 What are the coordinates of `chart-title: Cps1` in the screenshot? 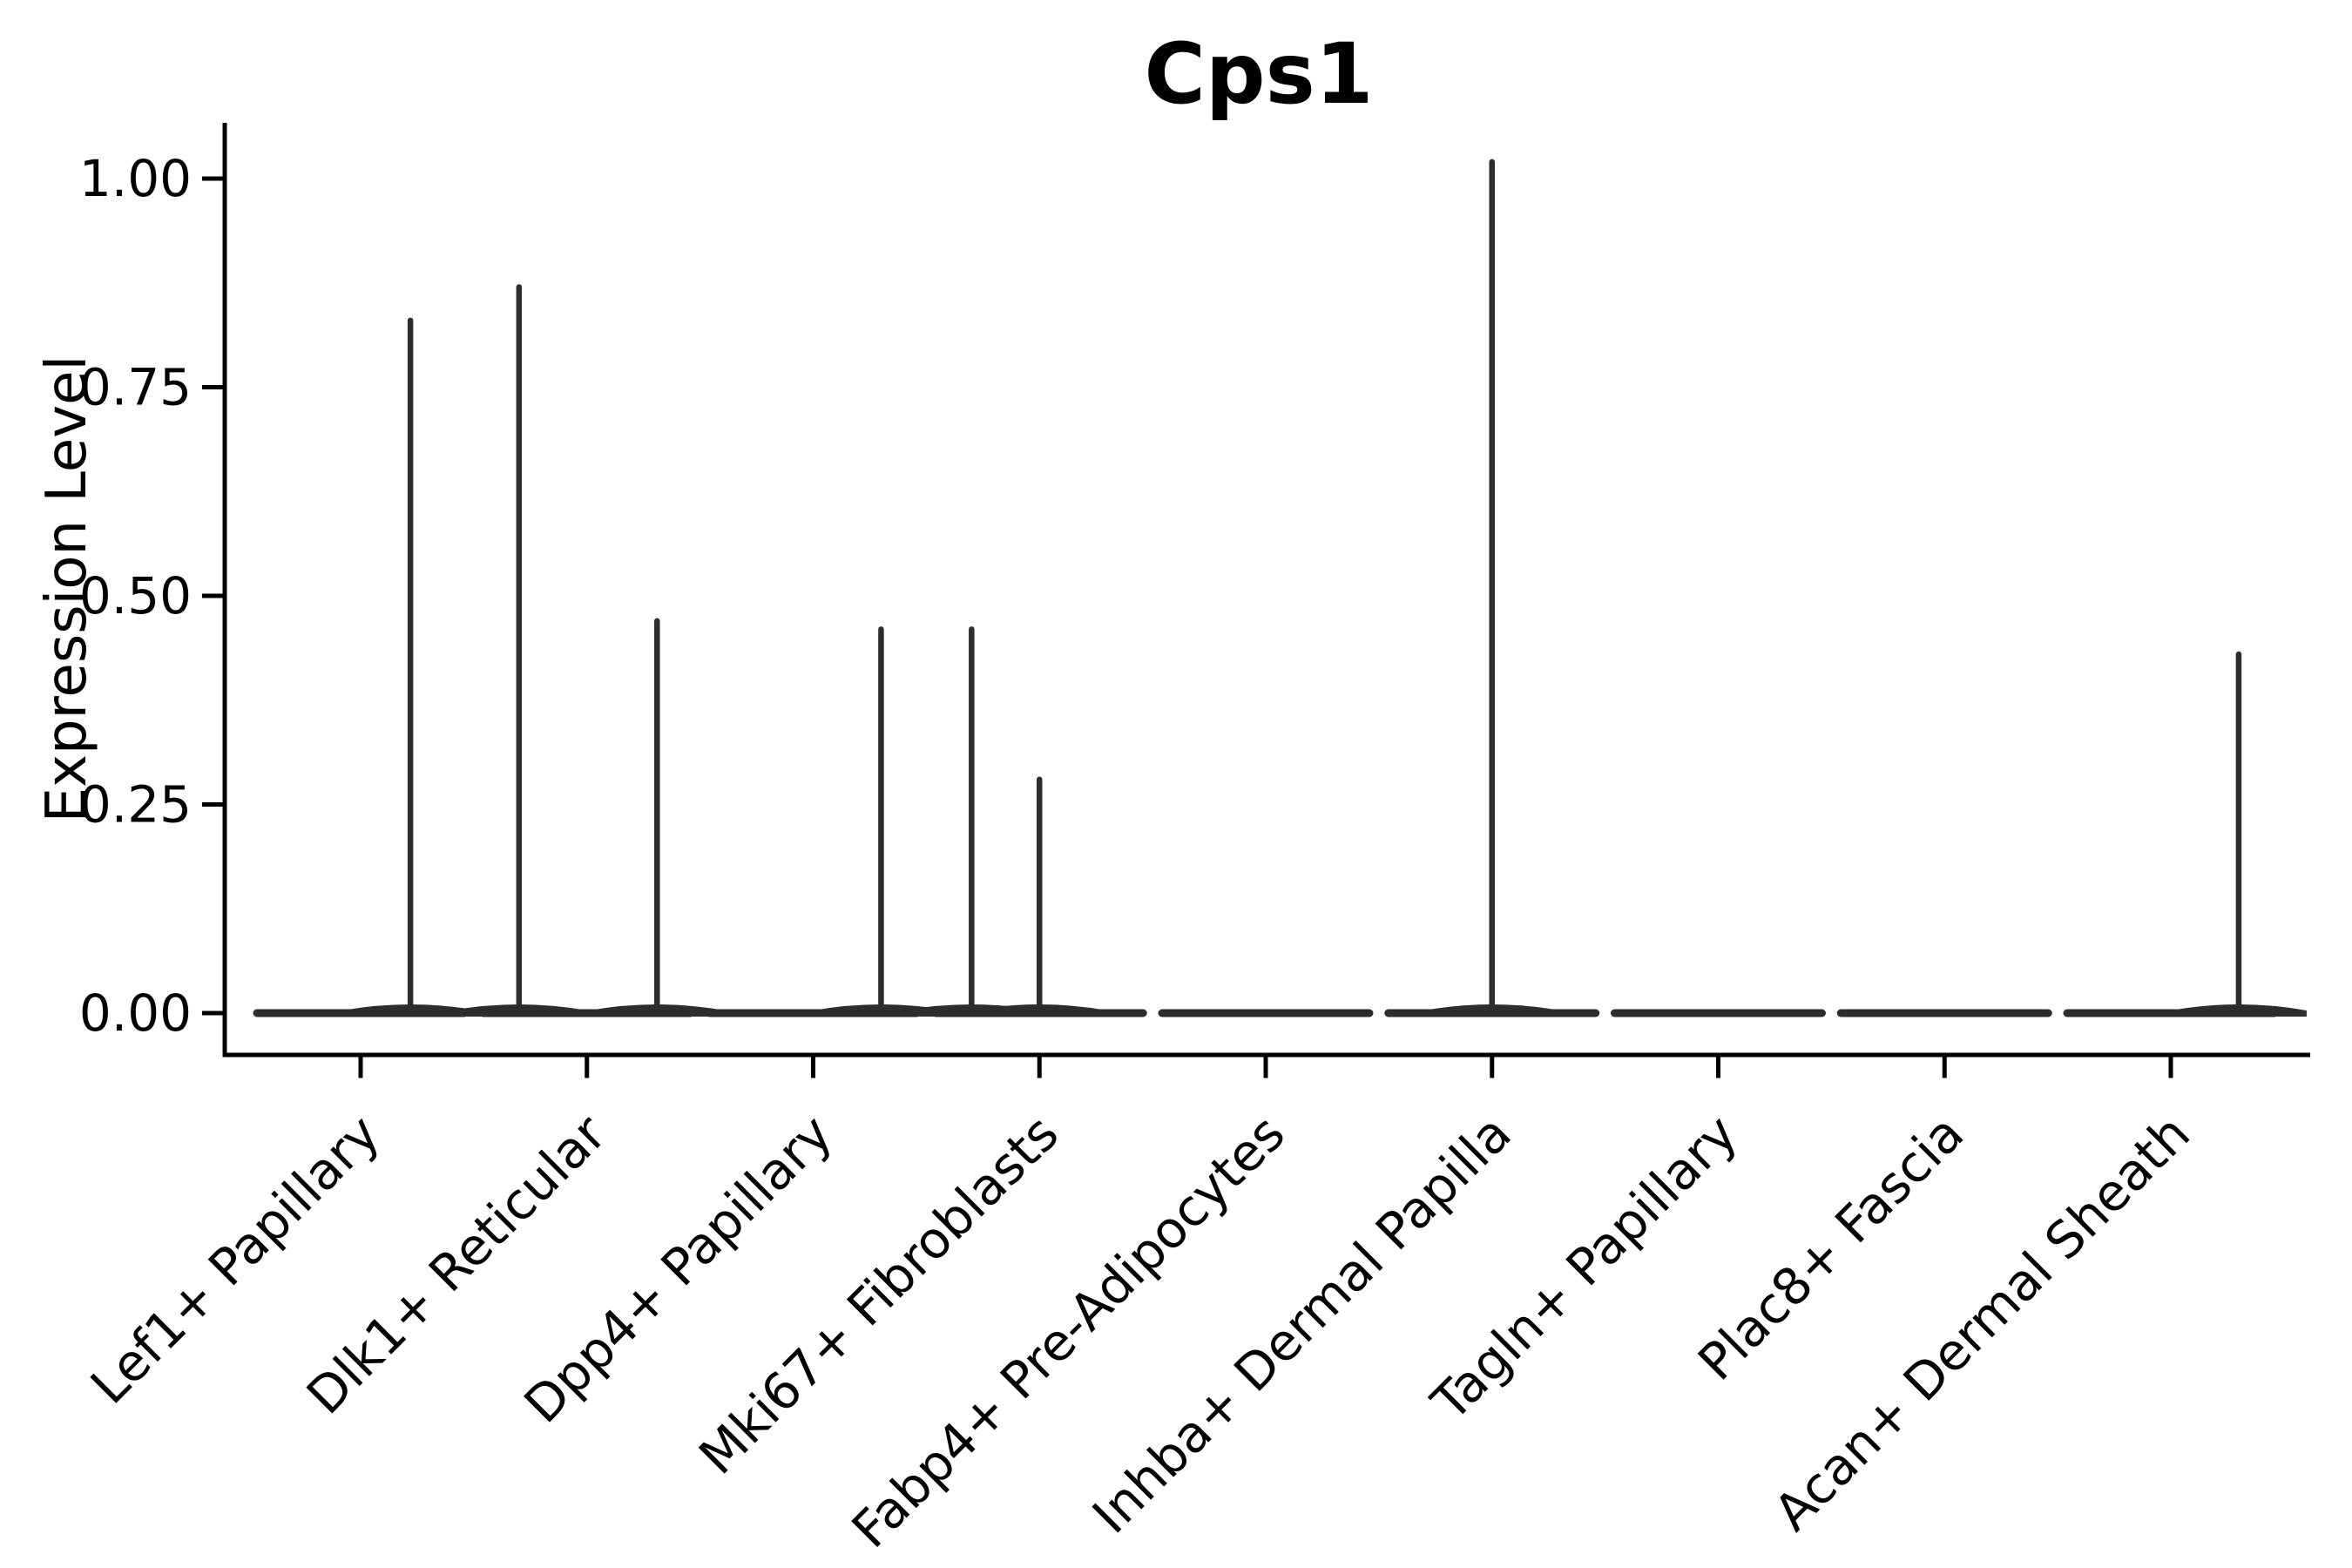 It's located at (1258, 74).